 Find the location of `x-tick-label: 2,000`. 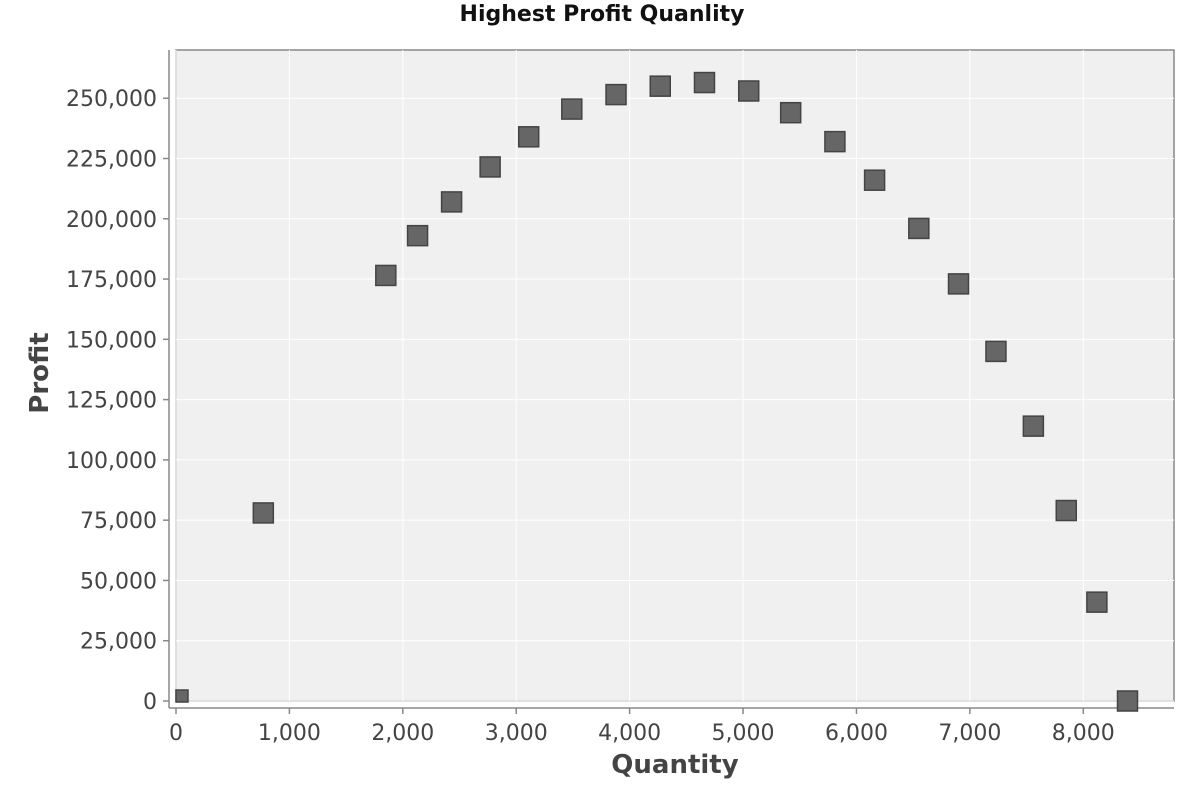

x-tick-label: 2,000 is located at coordinates (402, 733).